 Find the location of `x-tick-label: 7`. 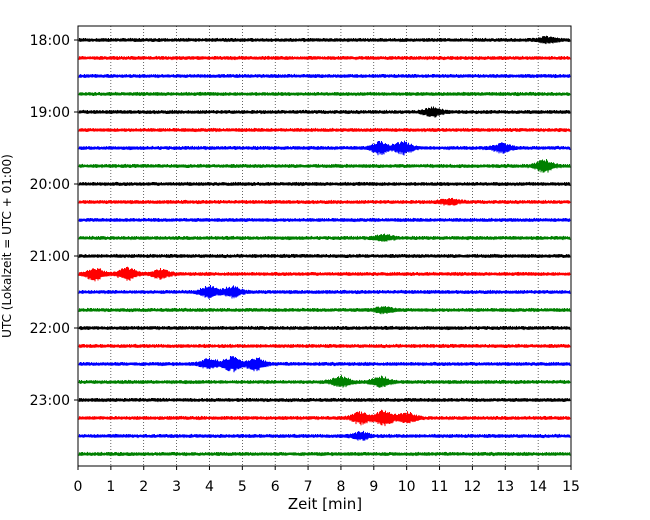

x-tick-label: 7 is located at coordinates (308, 487).